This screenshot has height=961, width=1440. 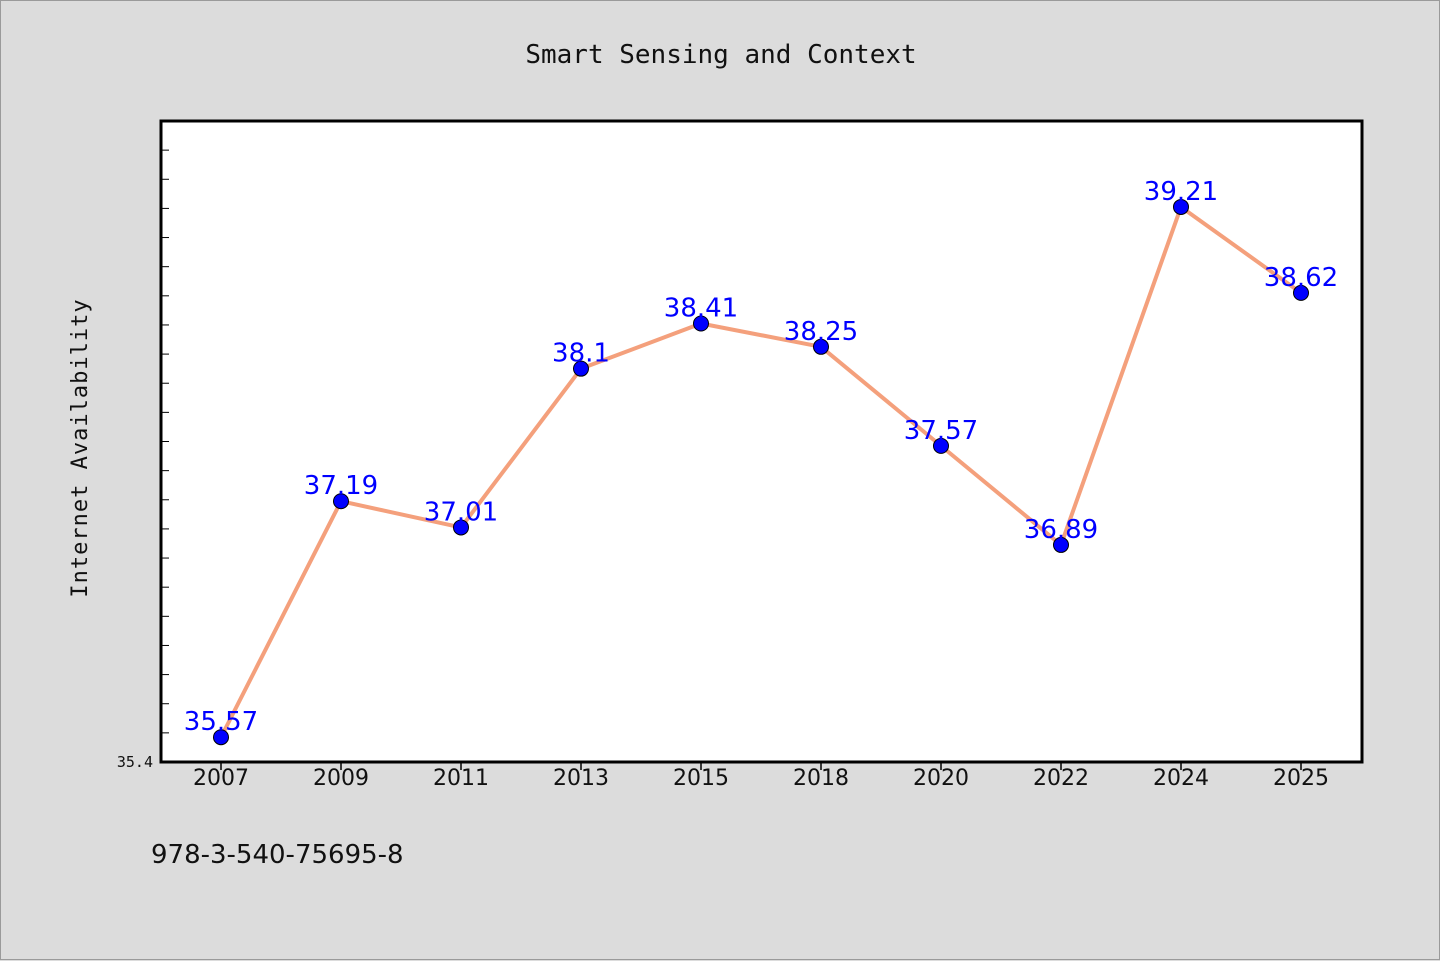 I want to click on x-tick-label: 2024, so click(x=1181, y=778).